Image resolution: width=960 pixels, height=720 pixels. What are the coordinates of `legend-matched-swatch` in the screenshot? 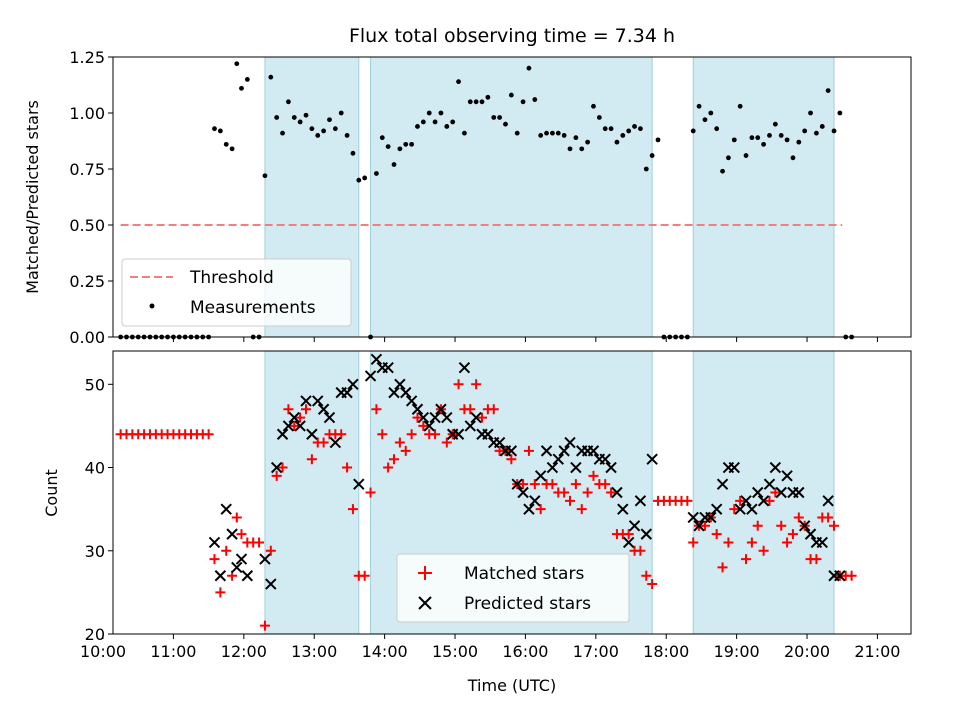 It's located at (425, 573).